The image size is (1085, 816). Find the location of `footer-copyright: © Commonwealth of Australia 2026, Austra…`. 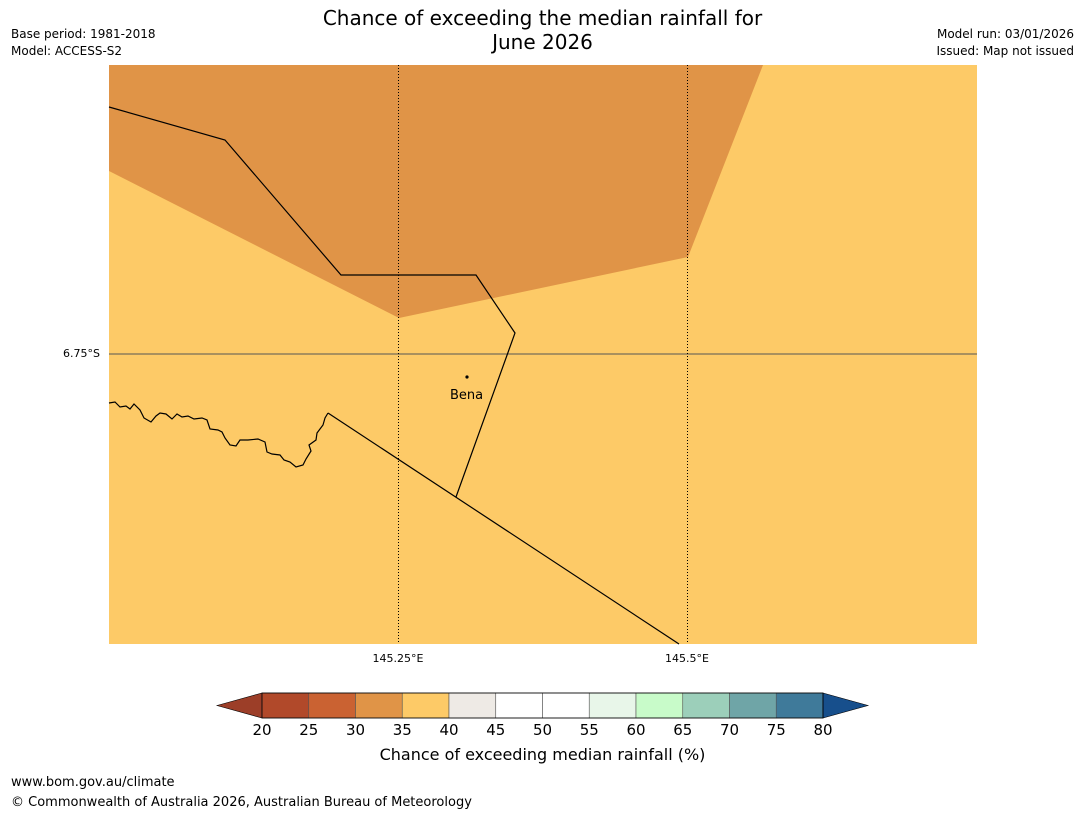

footer-copyright: © Commonwealth of Australia 2026, Austra… is located at coordinates (241, 802).